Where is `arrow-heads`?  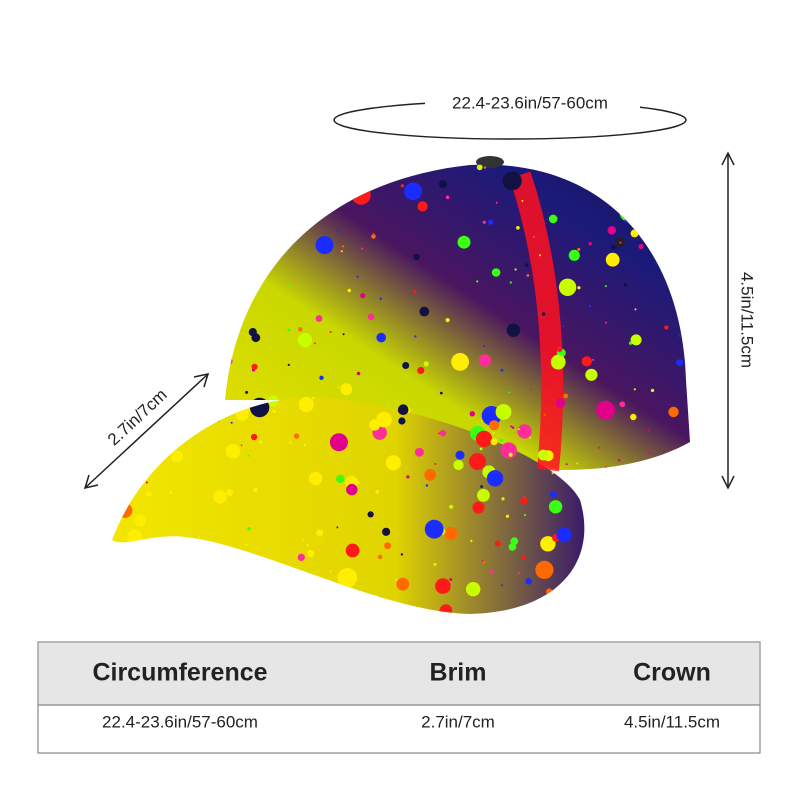
arrow-heads is located at coordinates (728, 320).